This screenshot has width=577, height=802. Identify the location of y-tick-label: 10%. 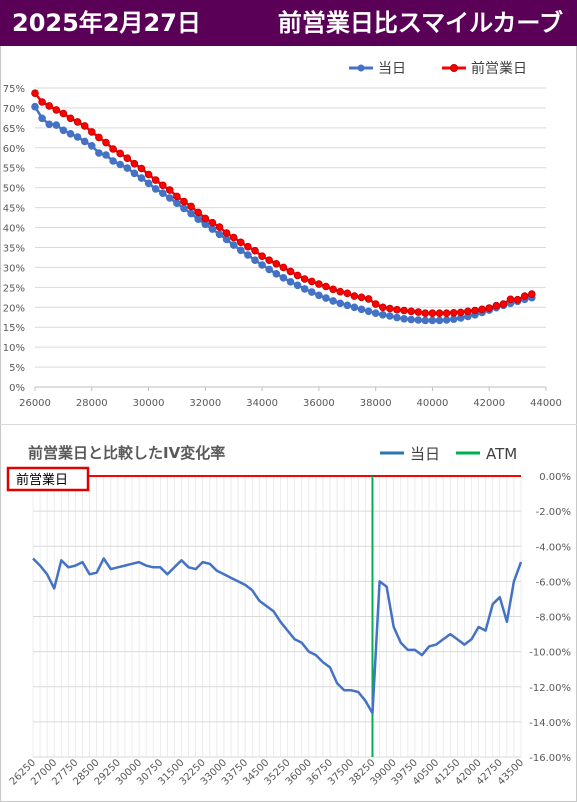
(14, 348).